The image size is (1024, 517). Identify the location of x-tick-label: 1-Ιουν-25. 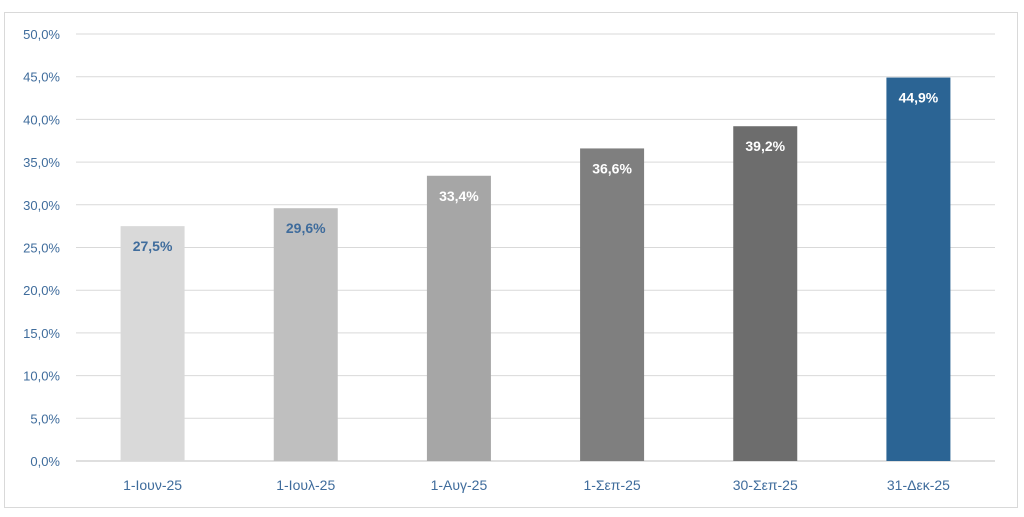
(152, 485).